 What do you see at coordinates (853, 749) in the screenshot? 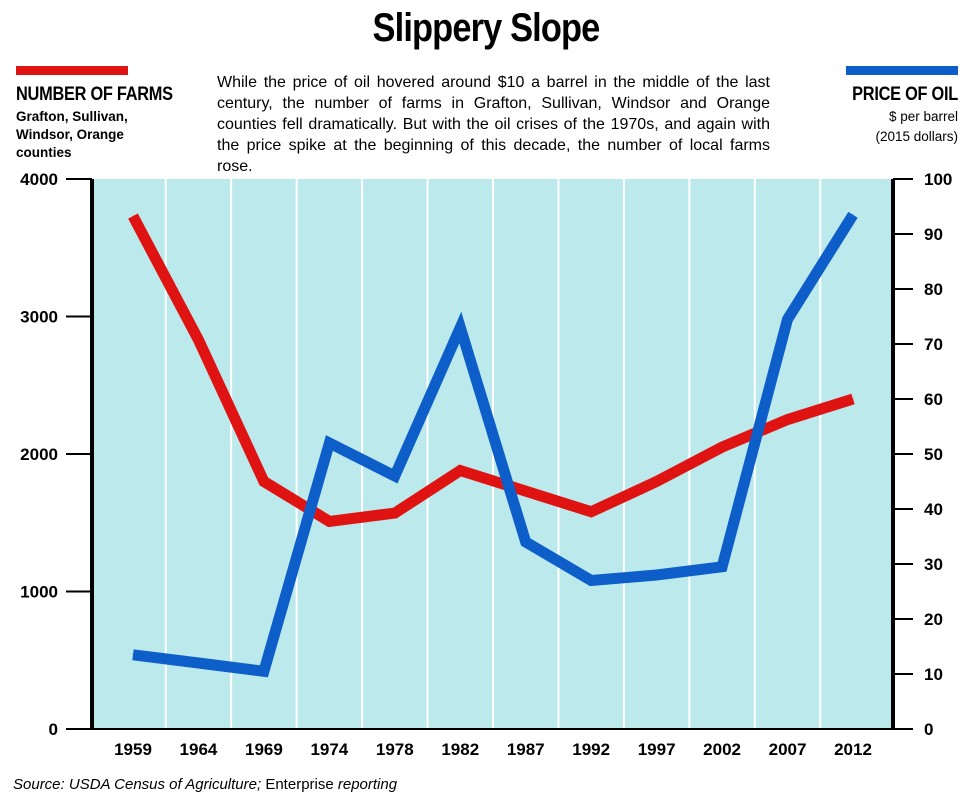
I see `x-tick-label: 2012` at bounding box center [853, 749].